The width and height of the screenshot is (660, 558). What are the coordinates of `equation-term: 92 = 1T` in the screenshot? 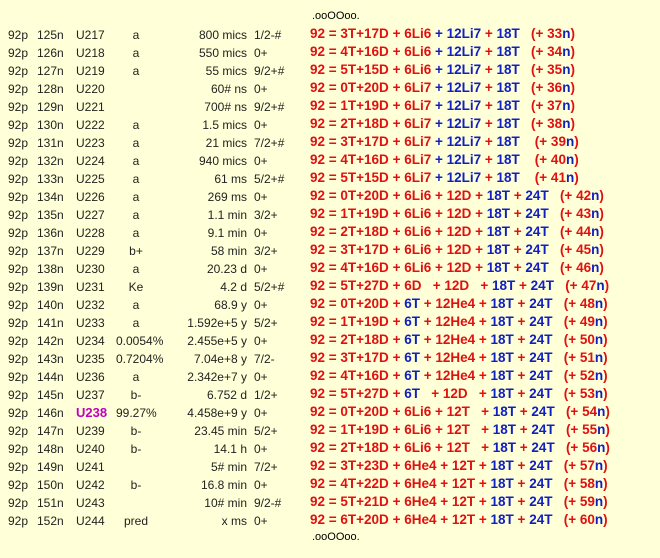 It's located at (333, 429).